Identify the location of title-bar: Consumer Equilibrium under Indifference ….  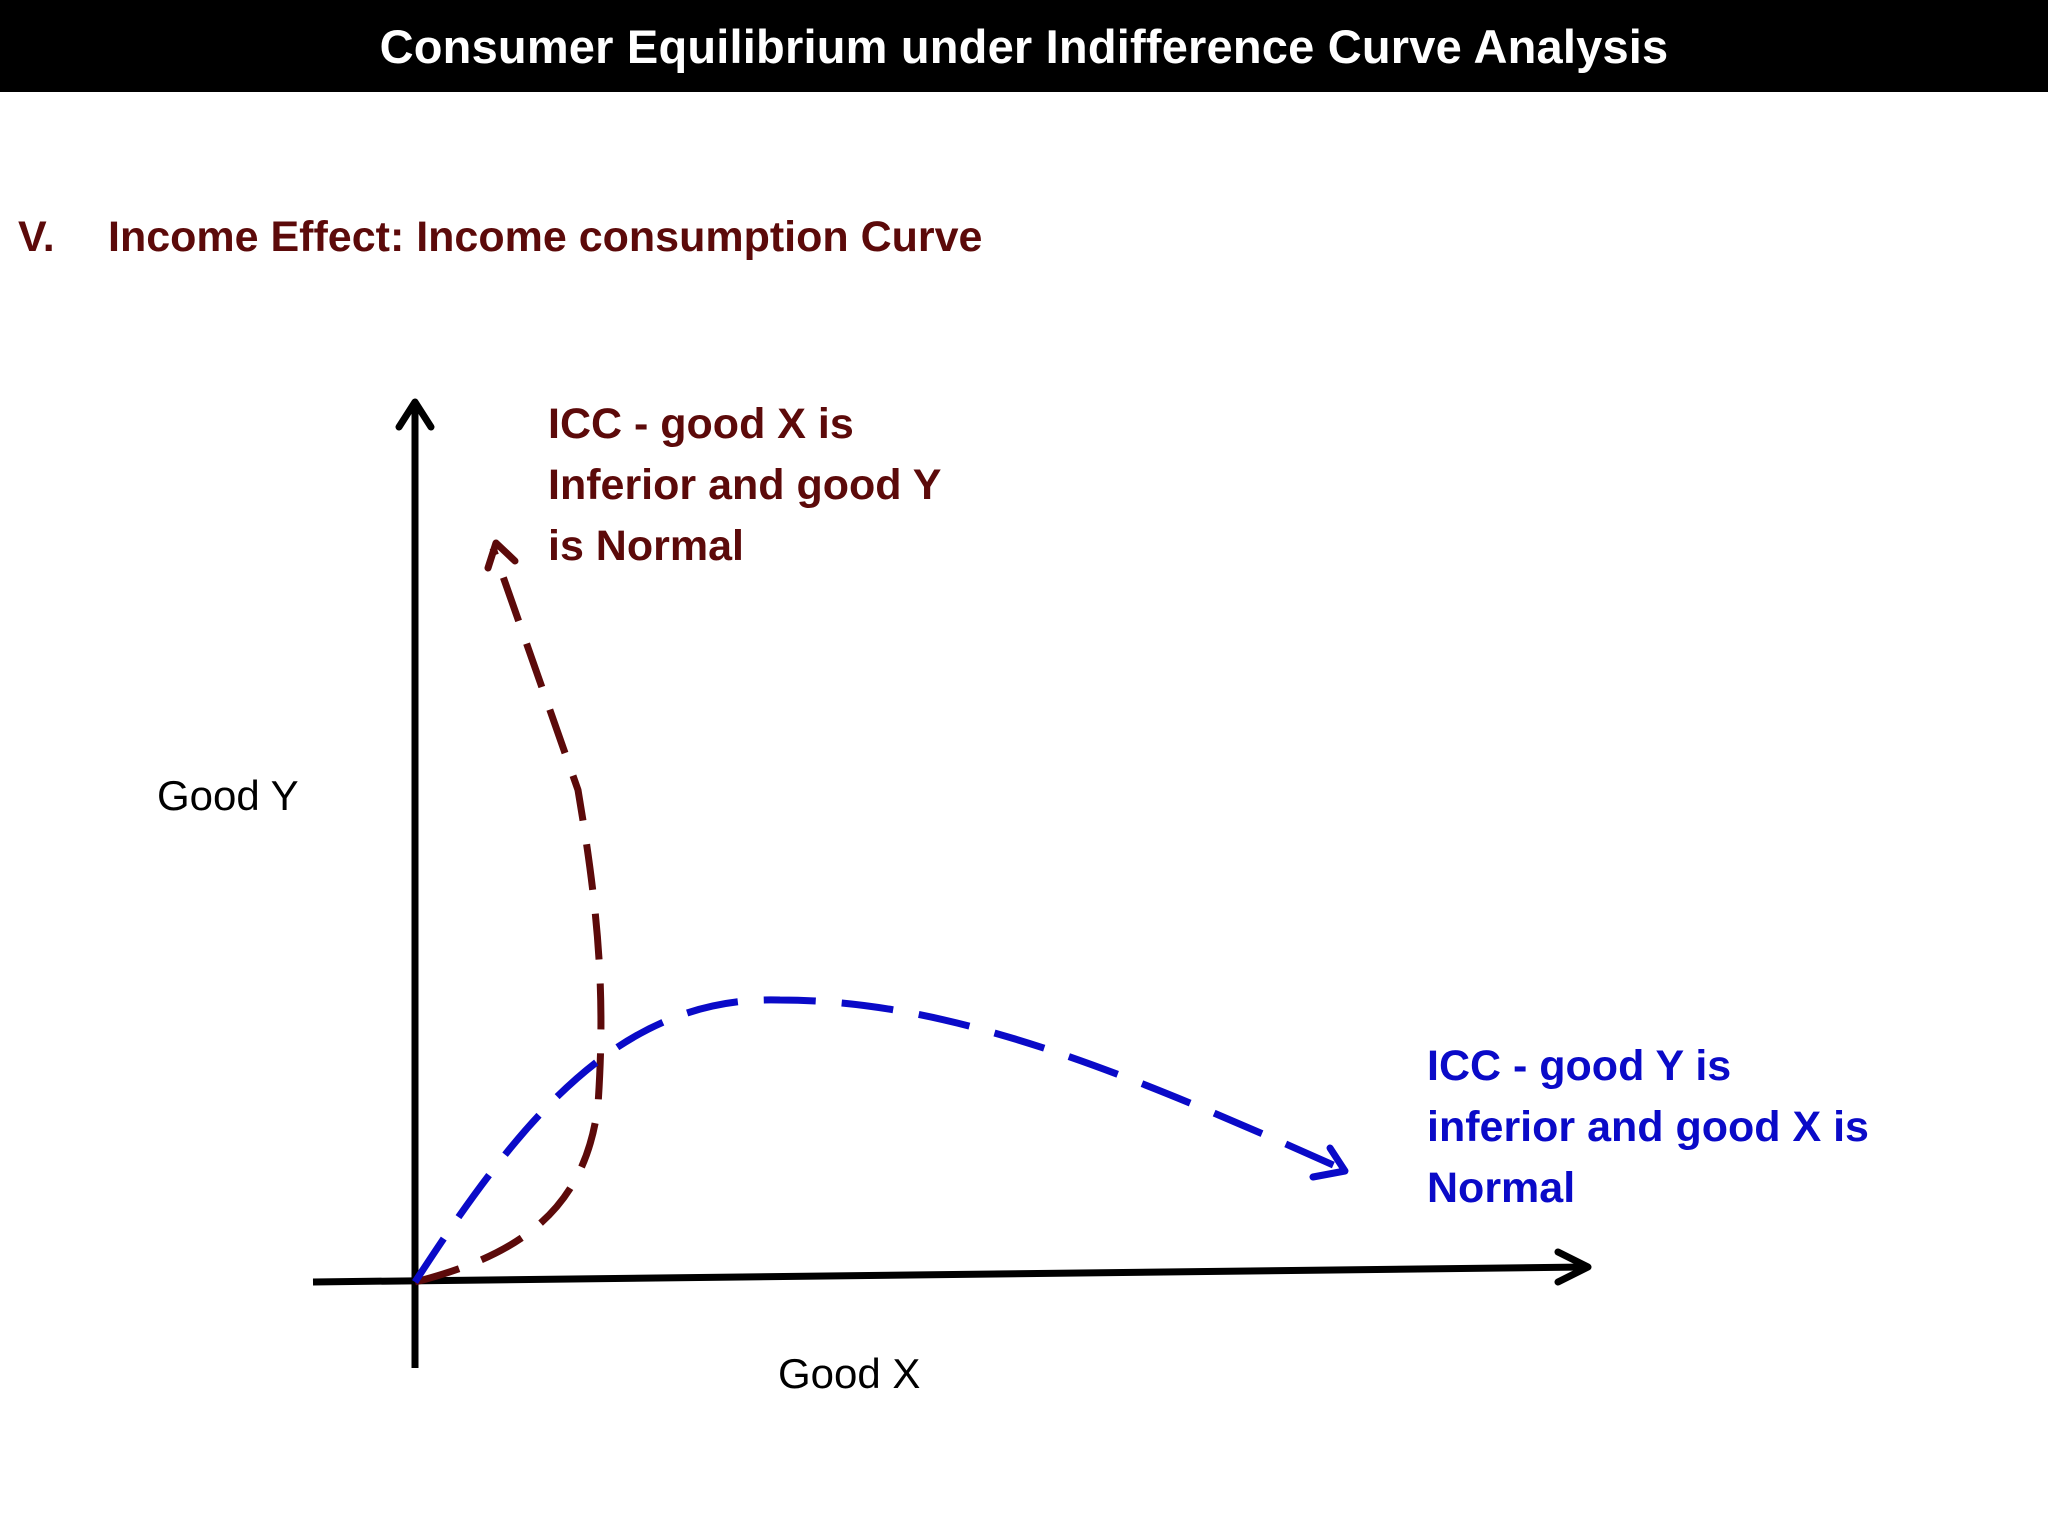
(1024, 46).